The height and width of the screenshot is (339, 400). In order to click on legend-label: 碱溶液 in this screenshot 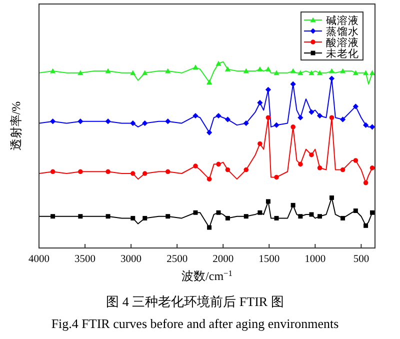, I will do `click(342, 20)`.